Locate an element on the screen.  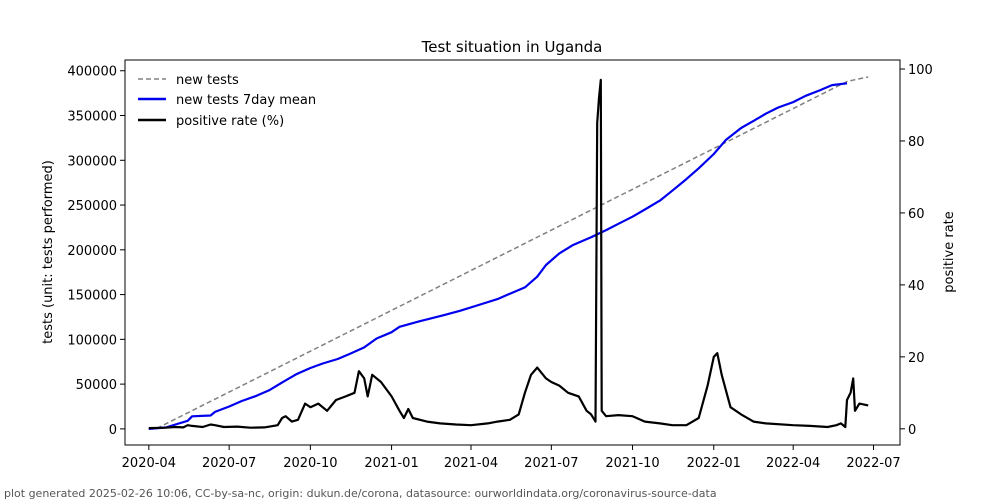
x-tick-label: 2022-04 is located at coordinates (793, 463).